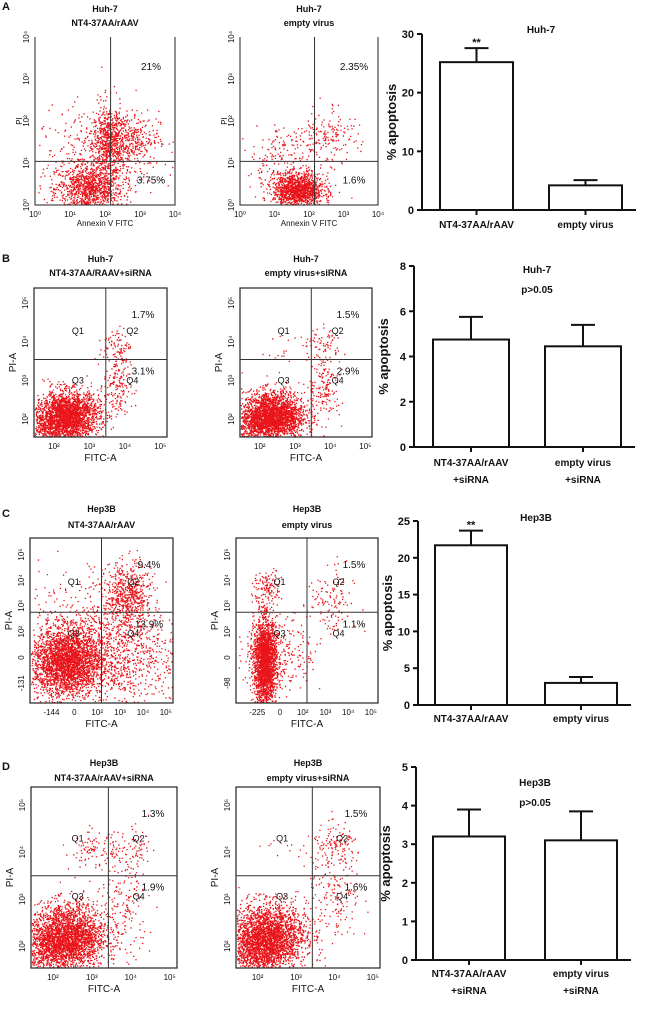 This screenshot has width=650, height=1028. What do you see at coordinates (408, 152) in the screenshot?
I see `y-tick-label: 10` at bounding box center [408, 152].